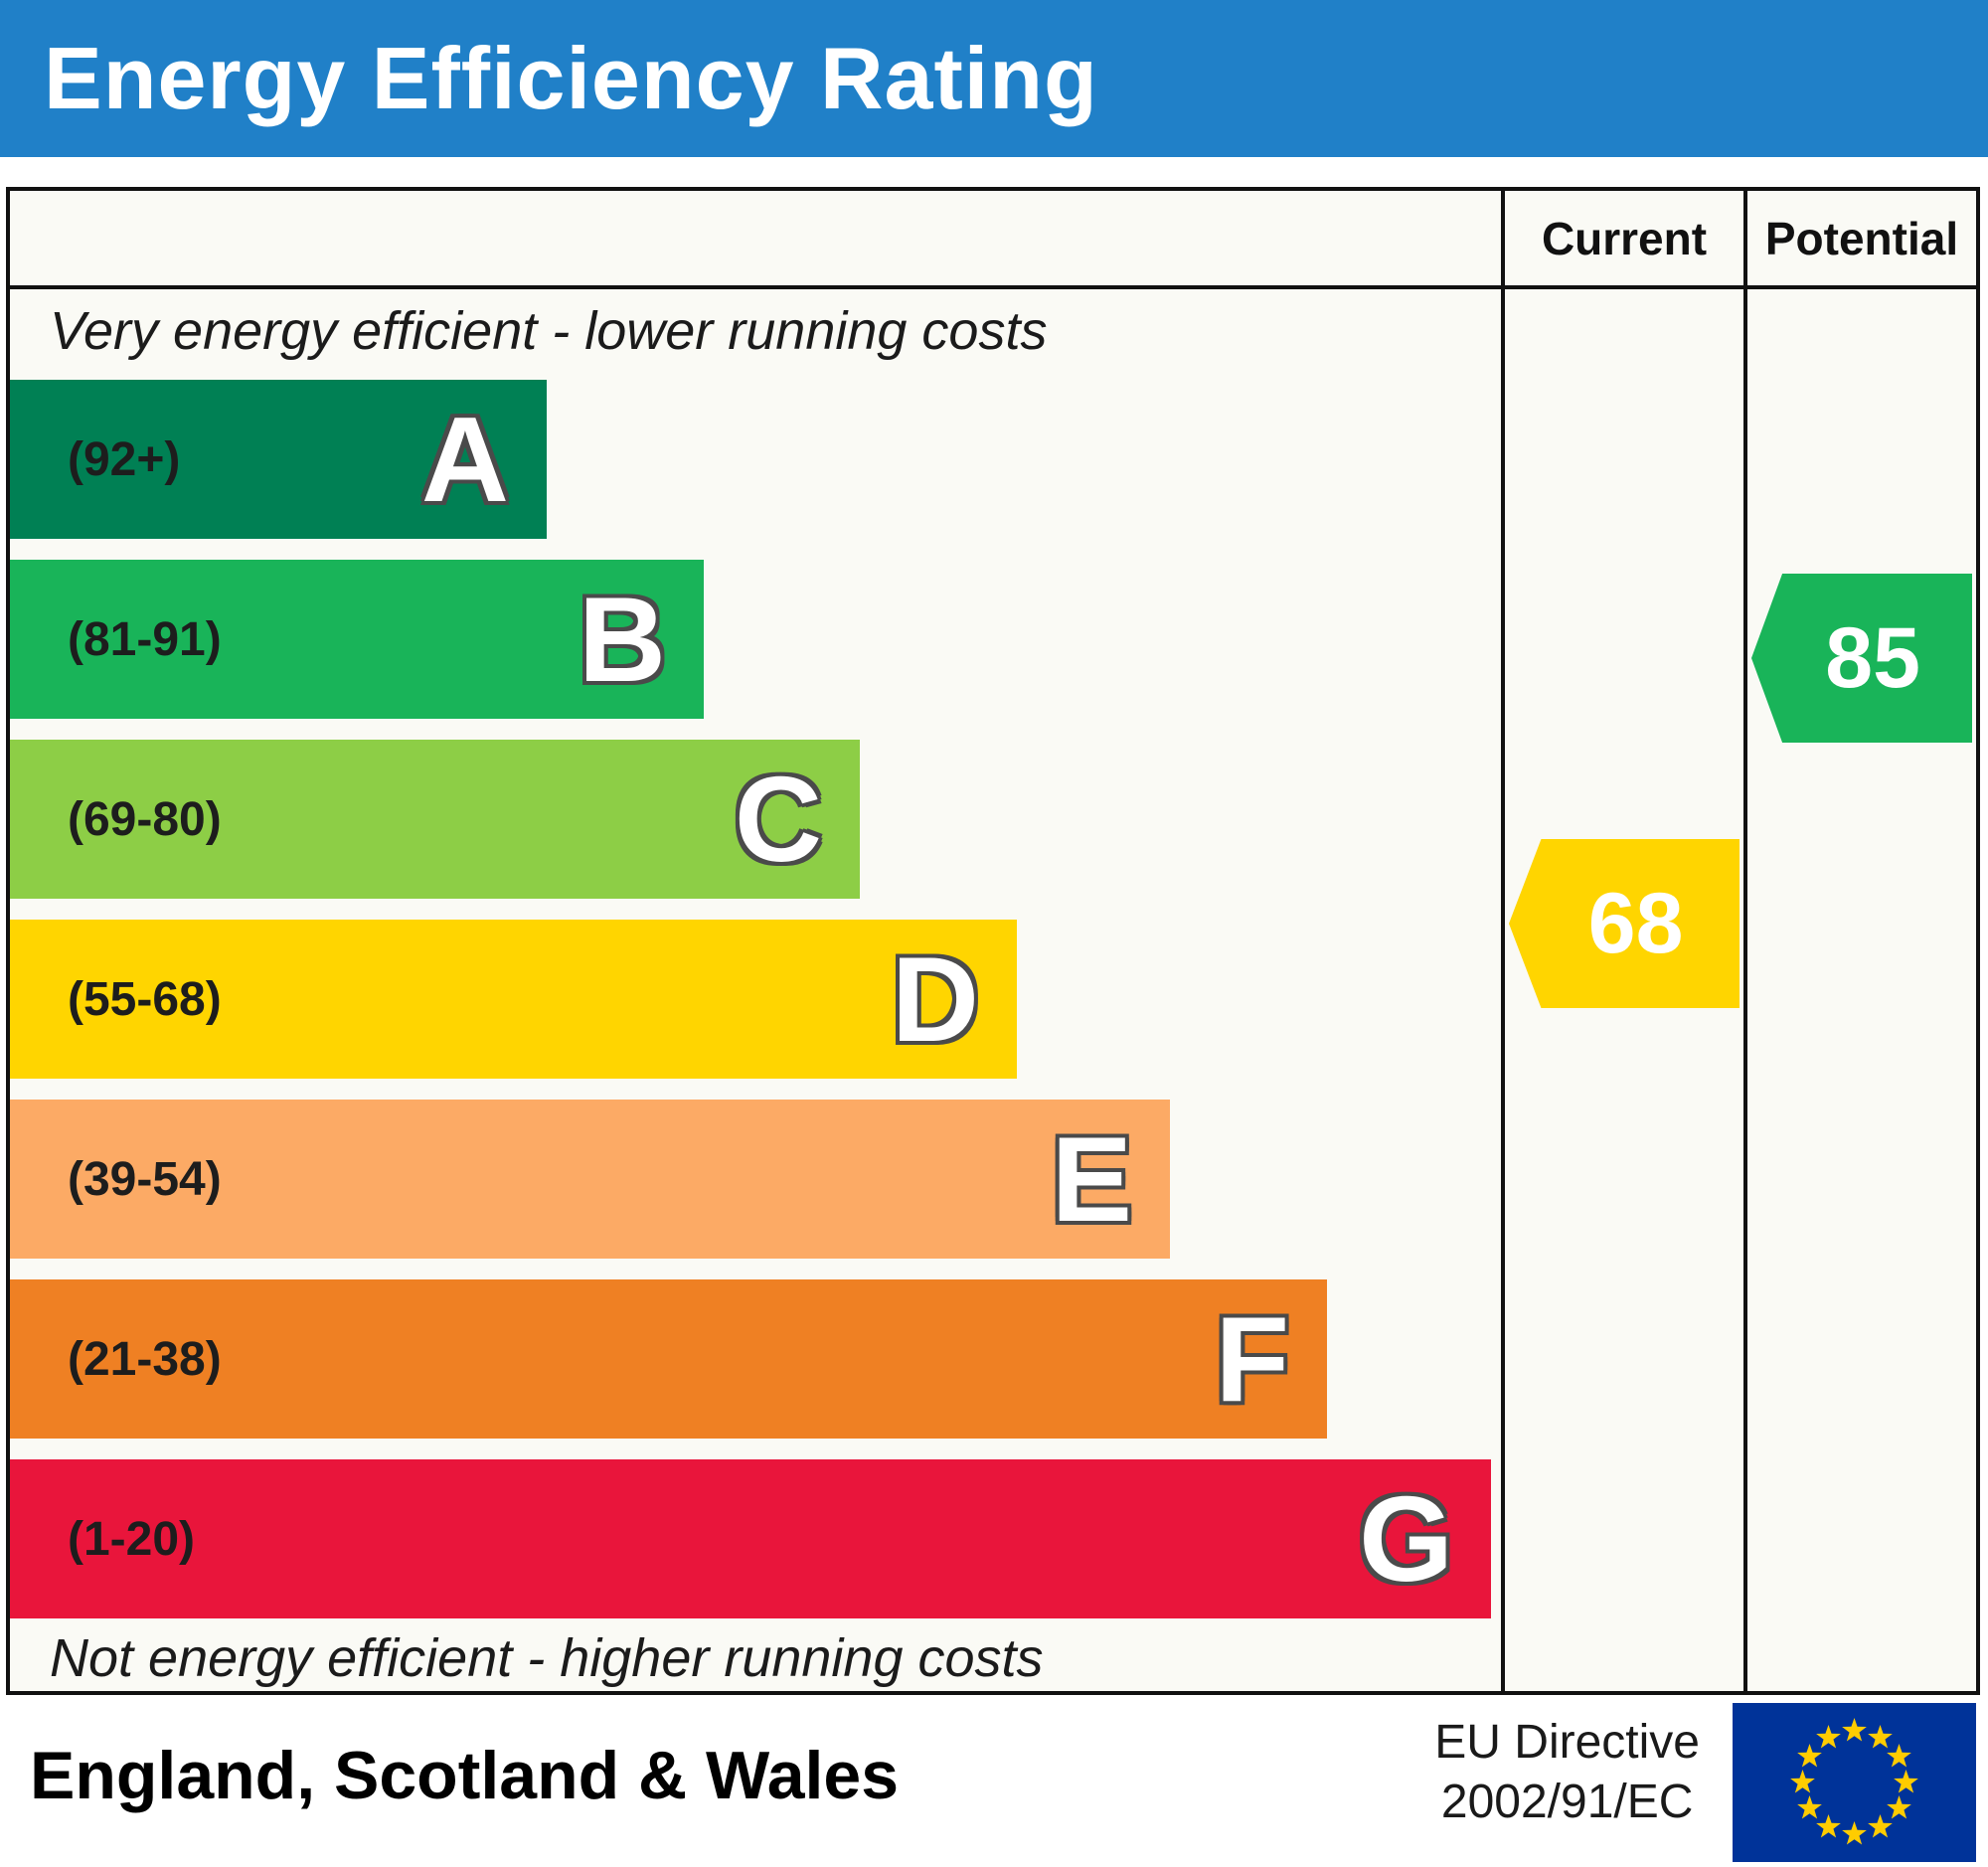  I want to click on band-e-range: (39-54), so click(145, 1179).